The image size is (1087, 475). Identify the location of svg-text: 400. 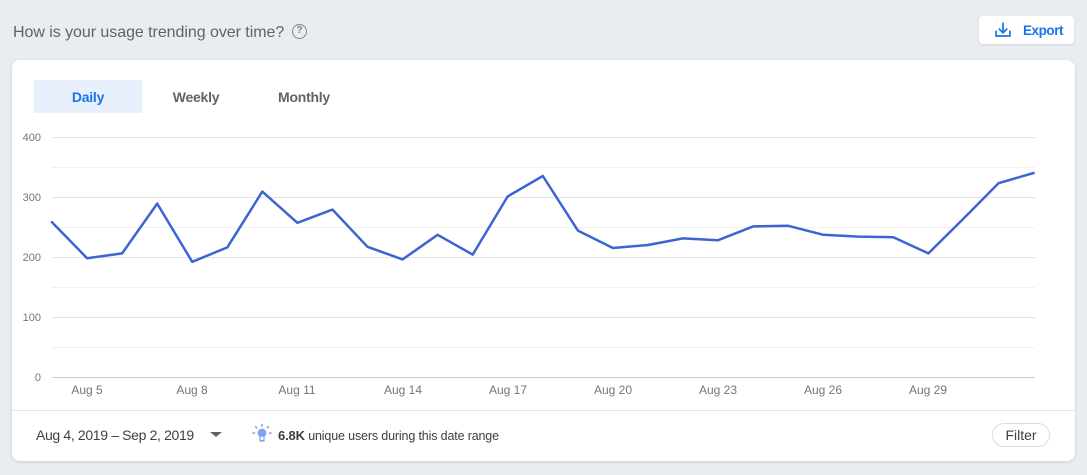
(32, 138).